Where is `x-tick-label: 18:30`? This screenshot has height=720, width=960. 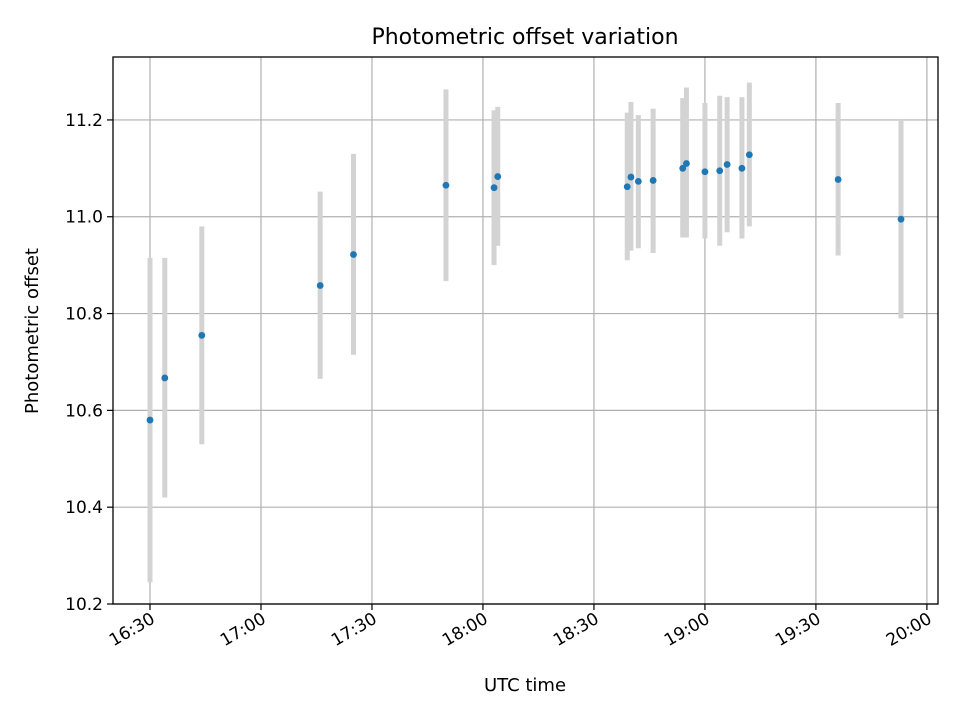
x-tick-label: 18:30 is located at coordinates (576, 630).